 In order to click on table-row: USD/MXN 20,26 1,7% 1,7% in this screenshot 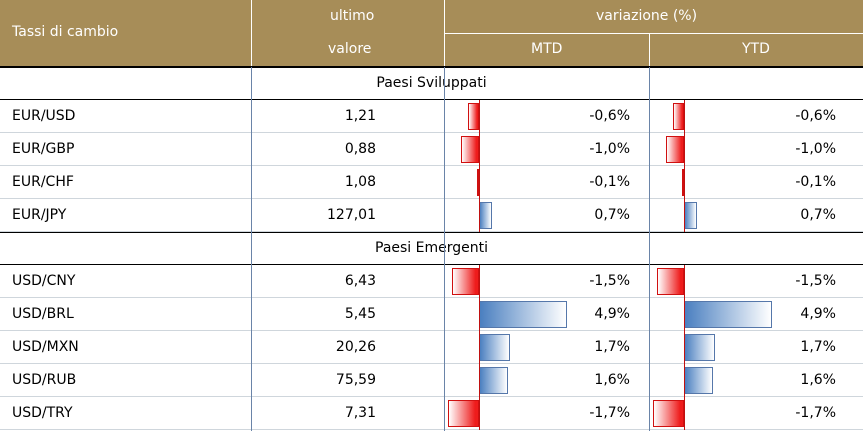, I will do `click(431, 347)`.